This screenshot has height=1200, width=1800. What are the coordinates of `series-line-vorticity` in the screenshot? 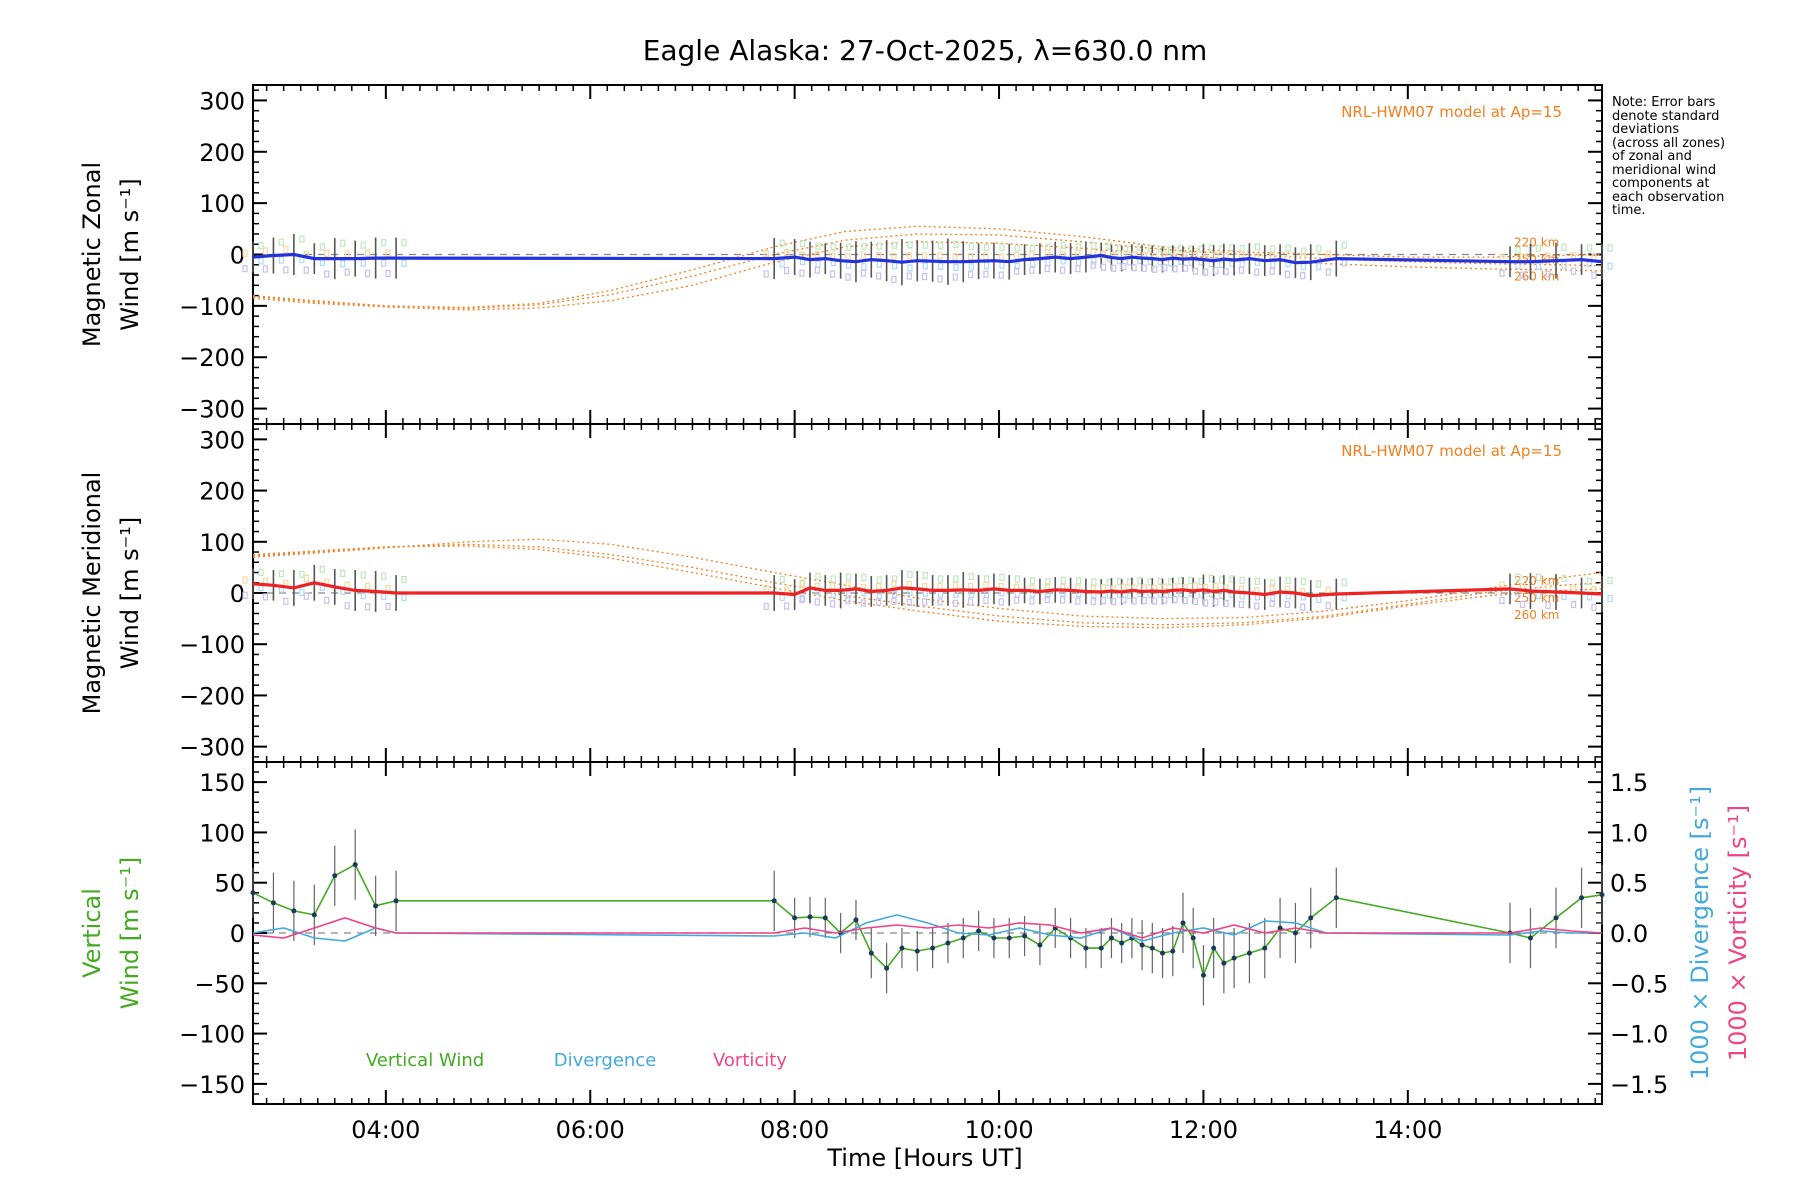 It's located at (927, 928).